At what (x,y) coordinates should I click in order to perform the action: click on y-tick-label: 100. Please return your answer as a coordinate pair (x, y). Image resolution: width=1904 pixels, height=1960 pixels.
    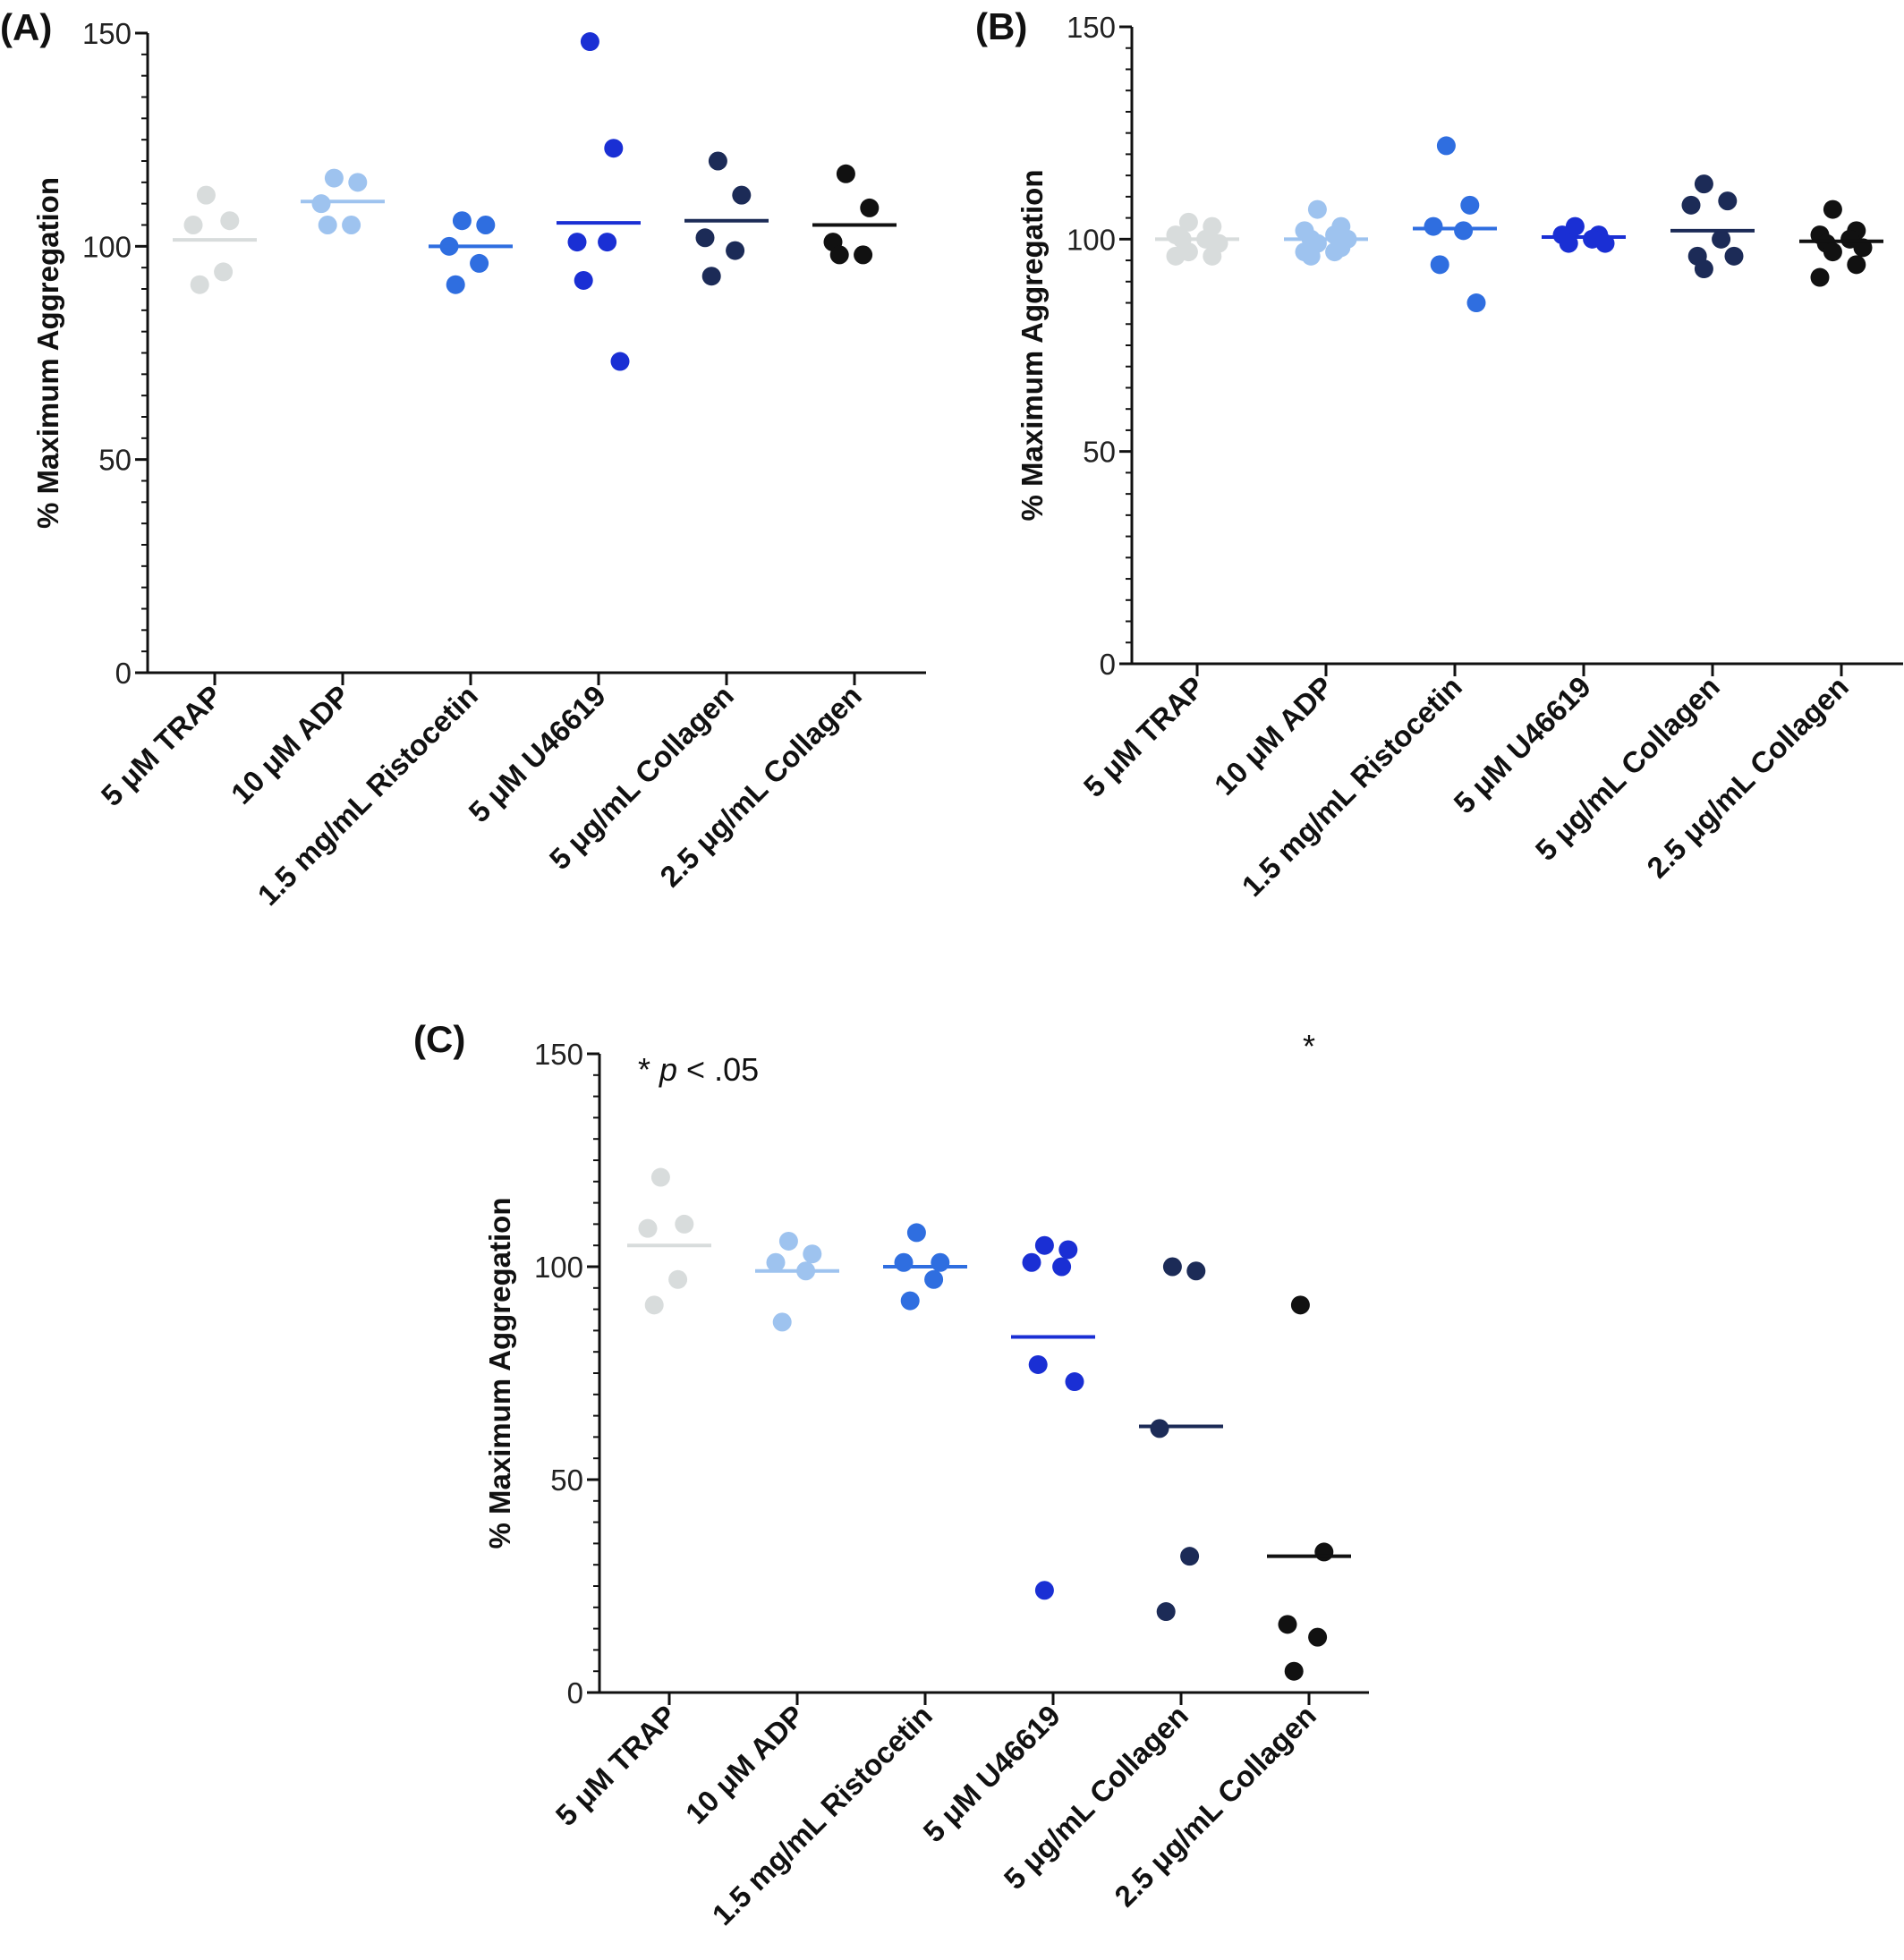
    Looking at the image, I should click on (107, 246).